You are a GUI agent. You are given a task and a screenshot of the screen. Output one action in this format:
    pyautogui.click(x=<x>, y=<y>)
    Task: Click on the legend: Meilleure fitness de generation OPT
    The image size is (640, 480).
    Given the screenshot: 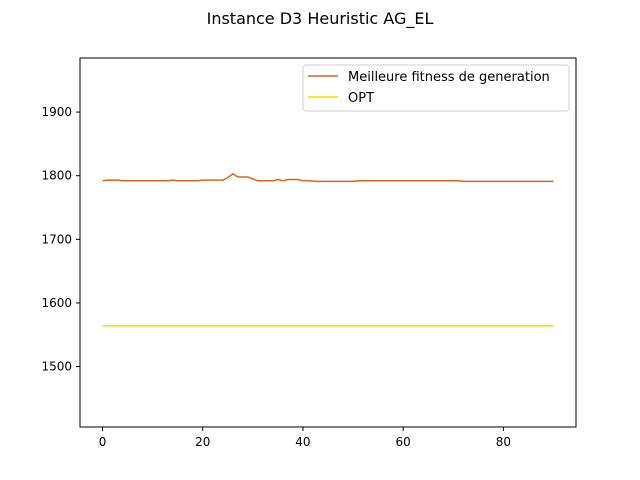 What is the action you would take?
    pyautogui.click(x=436, y=88)
    